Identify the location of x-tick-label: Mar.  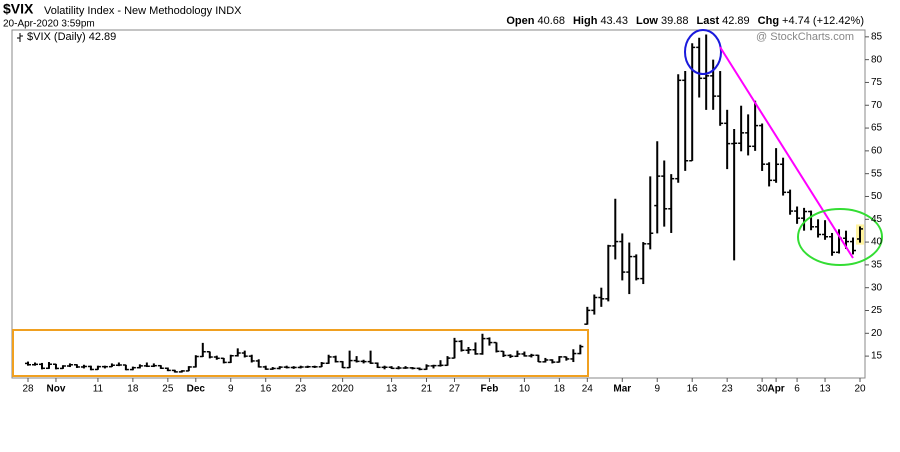
(622, 389).